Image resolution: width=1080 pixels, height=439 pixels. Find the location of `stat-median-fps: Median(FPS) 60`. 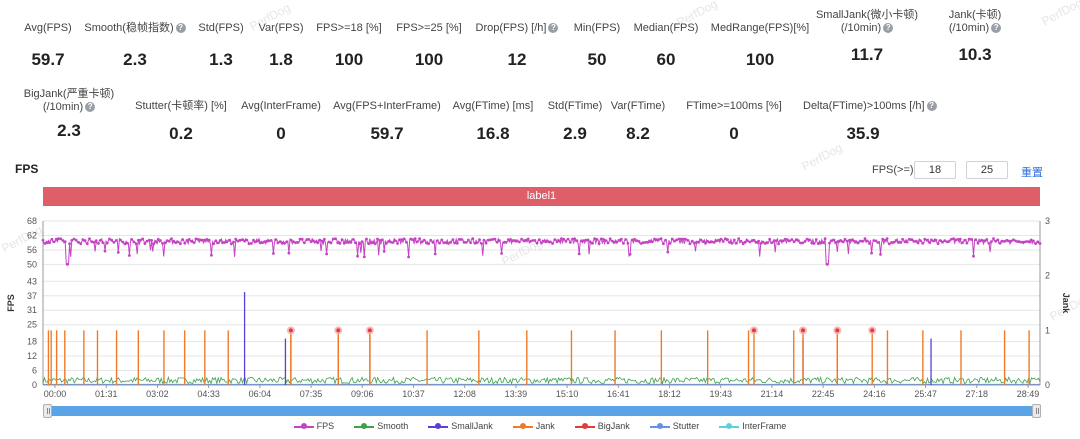

stat-median-fps: Median(FPS) 60 is located at coordinates (666, 46).